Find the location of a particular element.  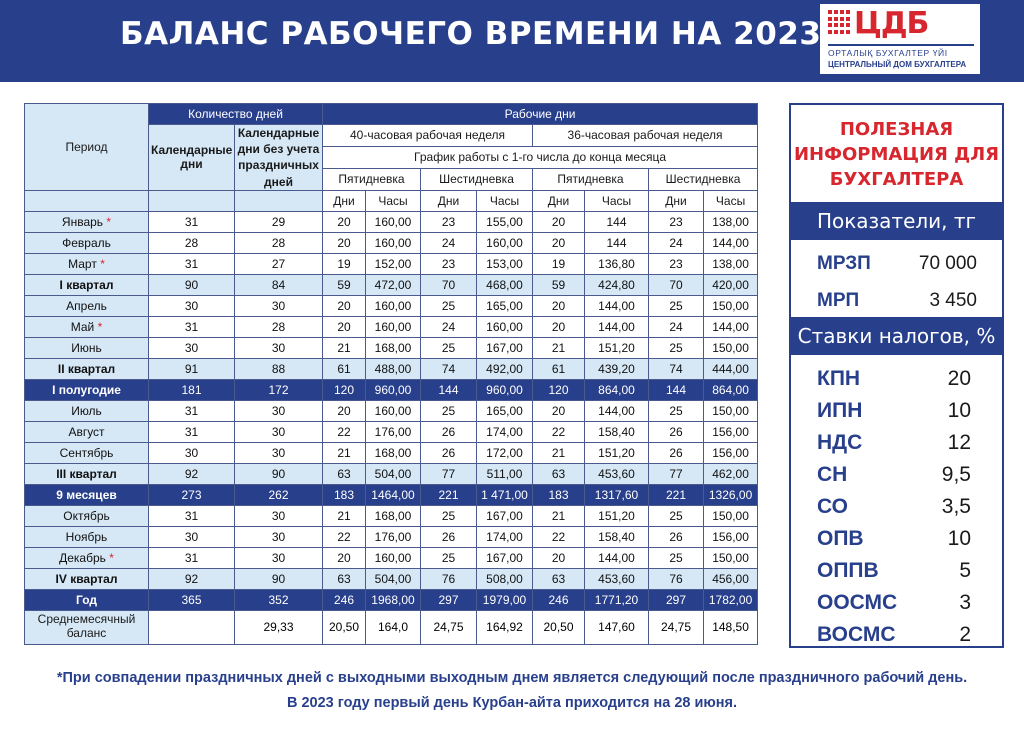

table-cell: 504,00 is located at coordinates (393, 473).